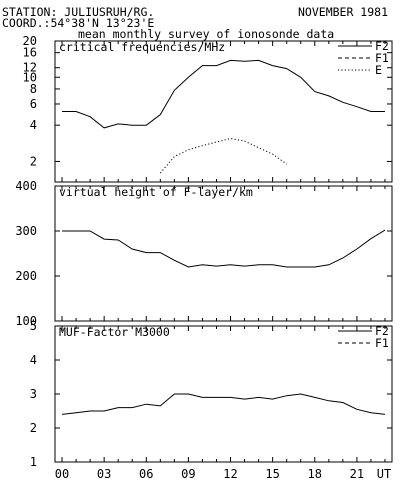 This screenshot has width=408, height=480. I want to click on panel-2-title: virtual height of F-layer/km, so click(156, 192).